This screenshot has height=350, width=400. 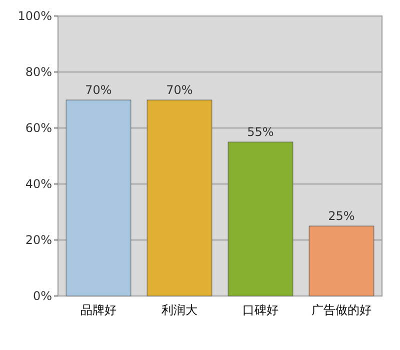 I want to click on x-tick-label: 广告做的好, so click(x=342, y=310).